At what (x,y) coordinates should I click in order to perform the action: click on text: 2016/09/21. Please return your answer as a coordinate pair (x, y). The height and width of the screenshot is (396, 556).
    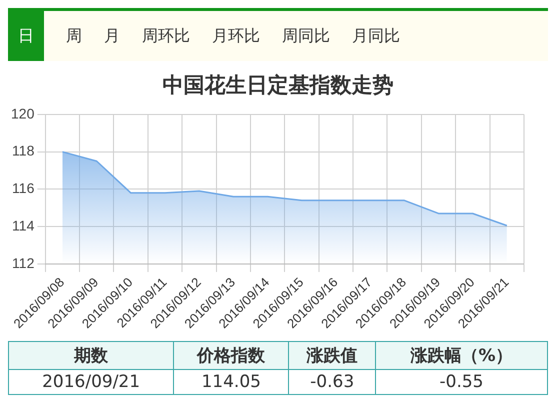
    Looking at the image, I should click on (91, 382).